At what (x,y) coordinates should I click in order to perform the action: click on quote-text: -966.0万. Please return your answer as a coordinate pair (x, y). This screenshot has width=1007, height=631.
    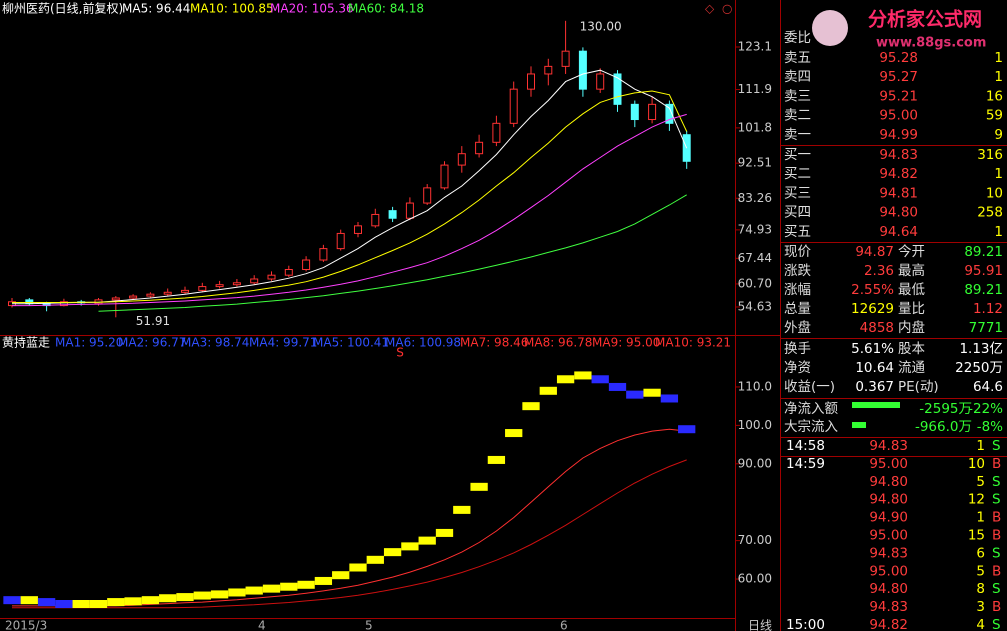
    Looking at the image, I should click on (943, 427).